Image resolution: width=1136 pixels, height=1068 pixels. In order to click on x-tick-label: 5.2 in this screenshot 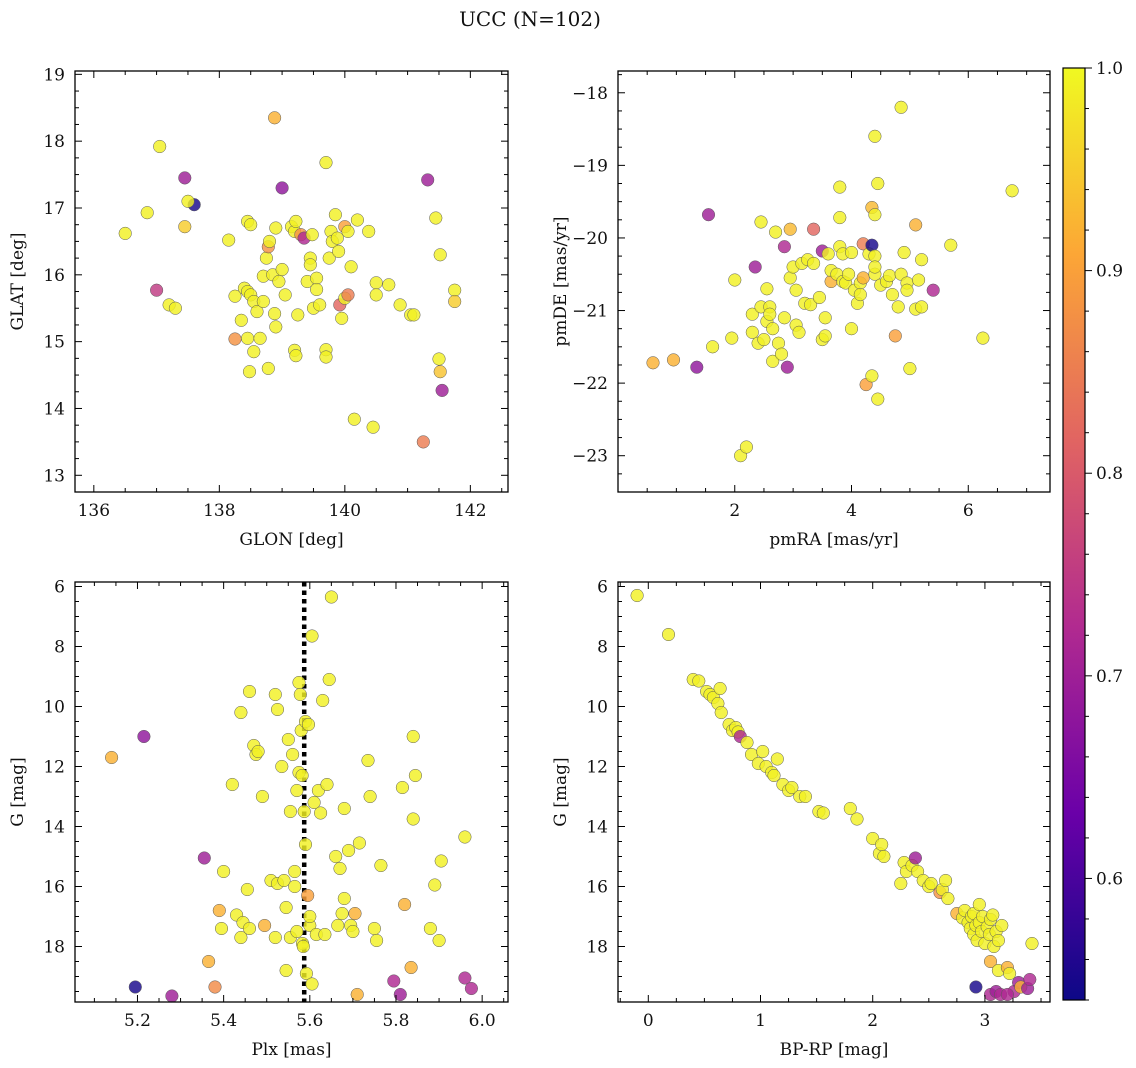, I will do `click(137, 1021)`.